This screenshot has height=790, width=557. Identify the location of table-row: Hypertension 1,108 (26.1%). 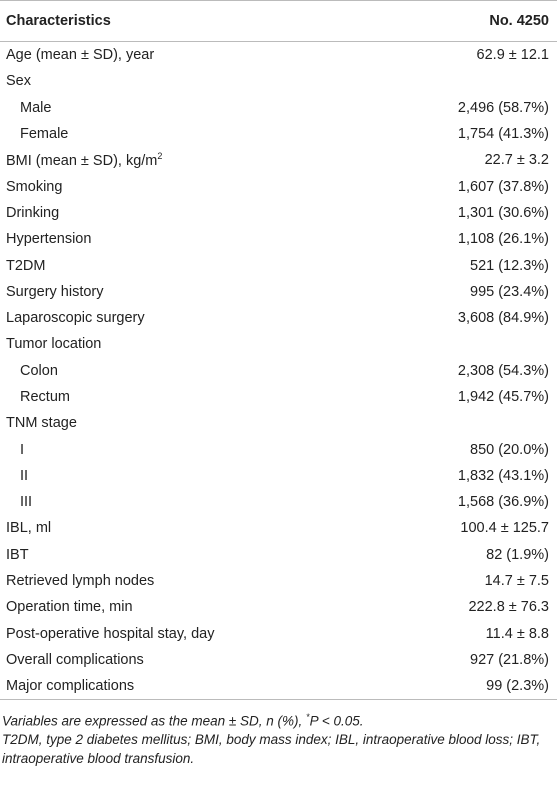
(278, 239).